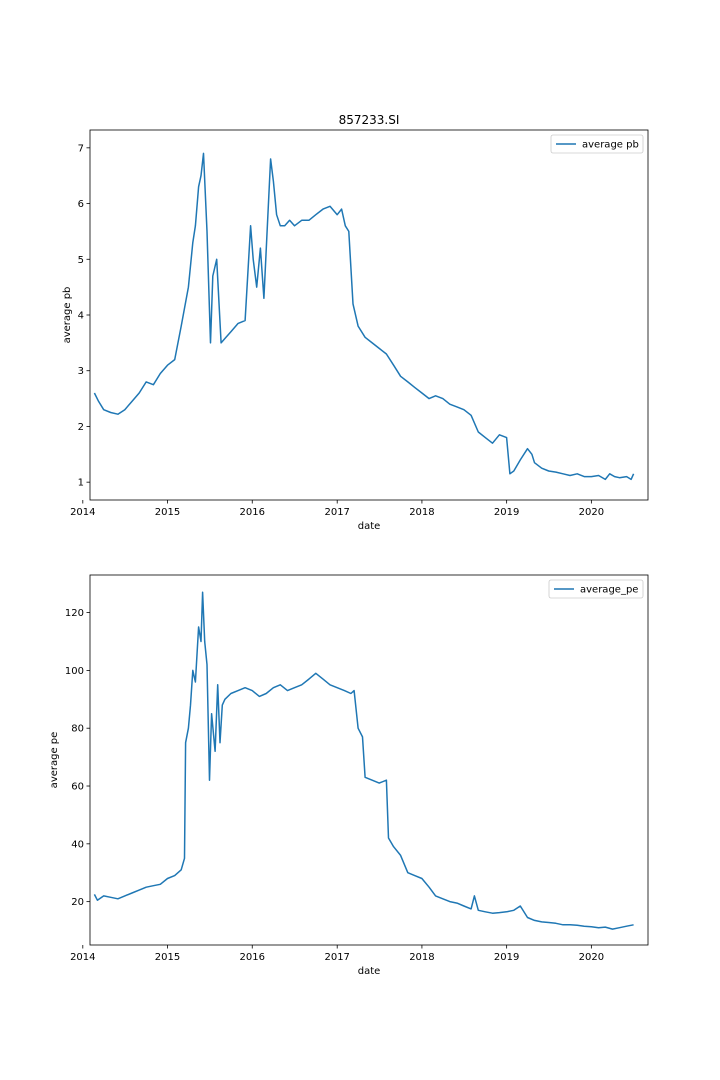 Image resolution: width=720 pixels, height=1080 pixels. Describe the element at coordinates (77, 787) in the screenshot. I see `y-tick-label: 60` at that location.